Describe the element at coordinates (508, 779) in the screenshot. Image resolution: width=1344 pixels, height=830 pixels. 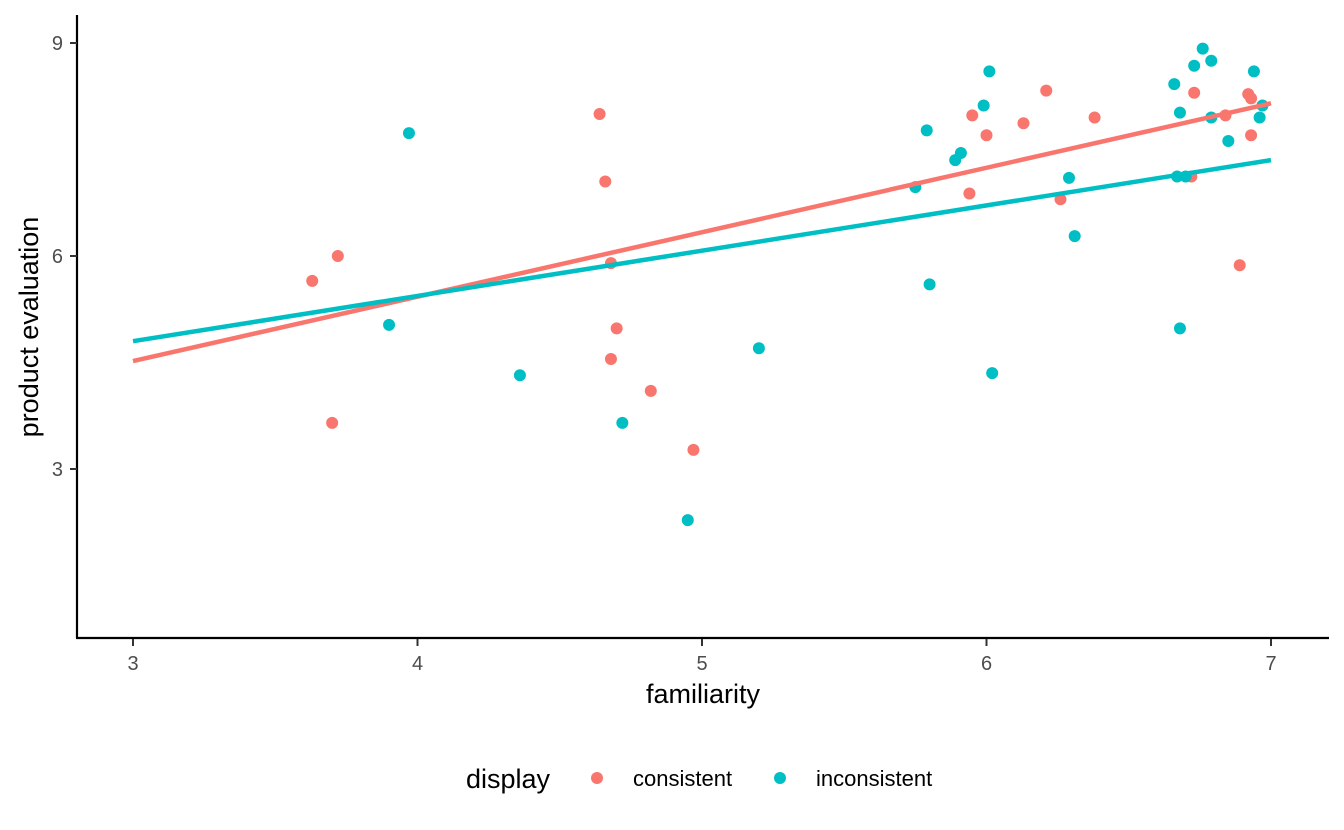
I see `legend-title: display` at that location.